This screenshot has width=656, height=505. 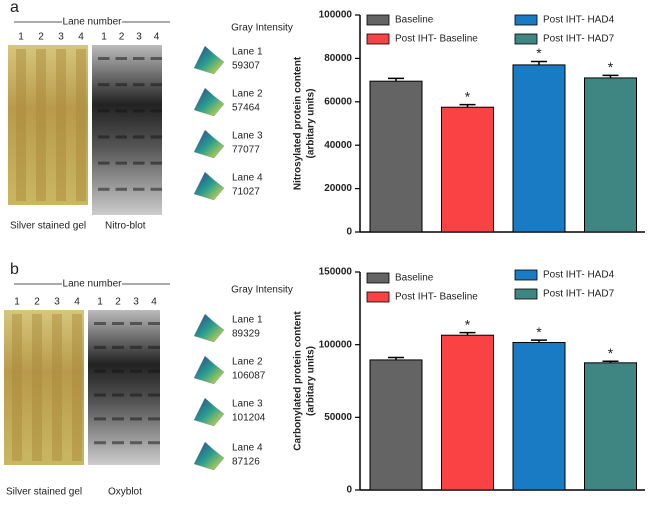 I want to click on legend-label: Post IHT- HAD4, so click(x=579, y=20).